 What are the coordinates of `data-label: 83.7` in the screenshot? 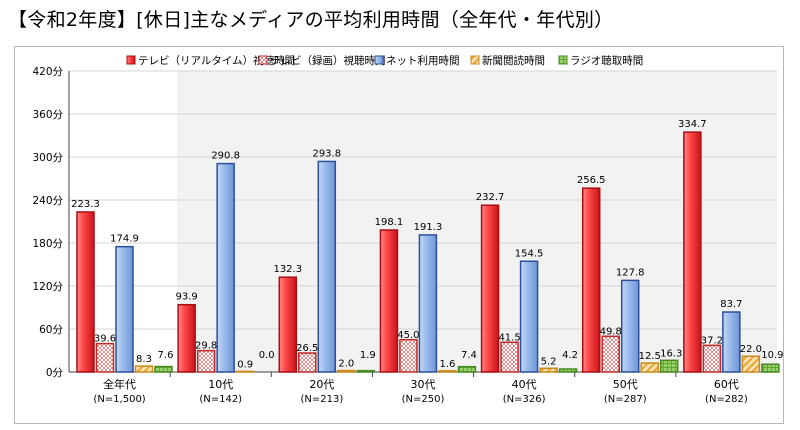 It's located at (731, 304).